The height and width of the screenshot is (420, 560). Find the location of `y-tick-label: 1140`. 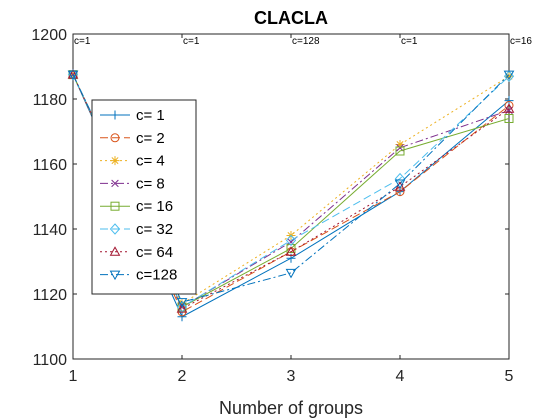

y-tick-label: 1140 is located at coordinates (50, 230).